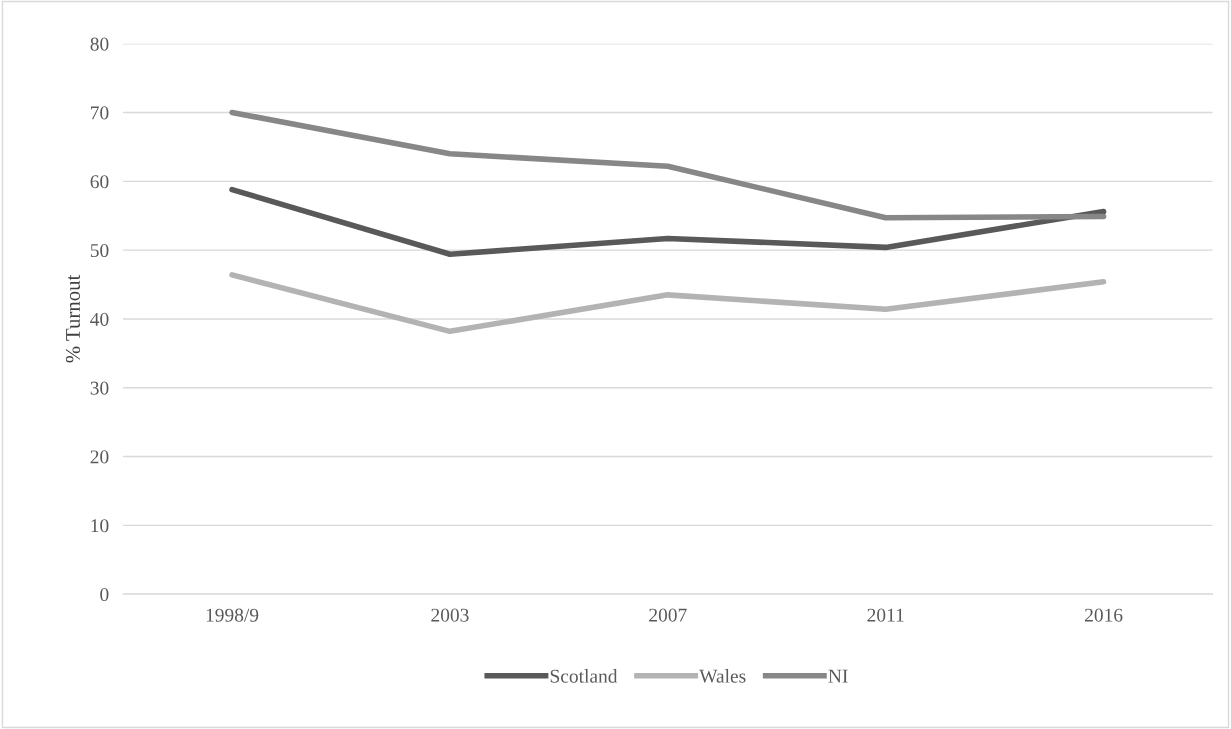 This screenshot has width=1231, height=729. Describe the element at coordinates (100, 526) in the screenshot. I see `y-tick-label: 10` at that location.